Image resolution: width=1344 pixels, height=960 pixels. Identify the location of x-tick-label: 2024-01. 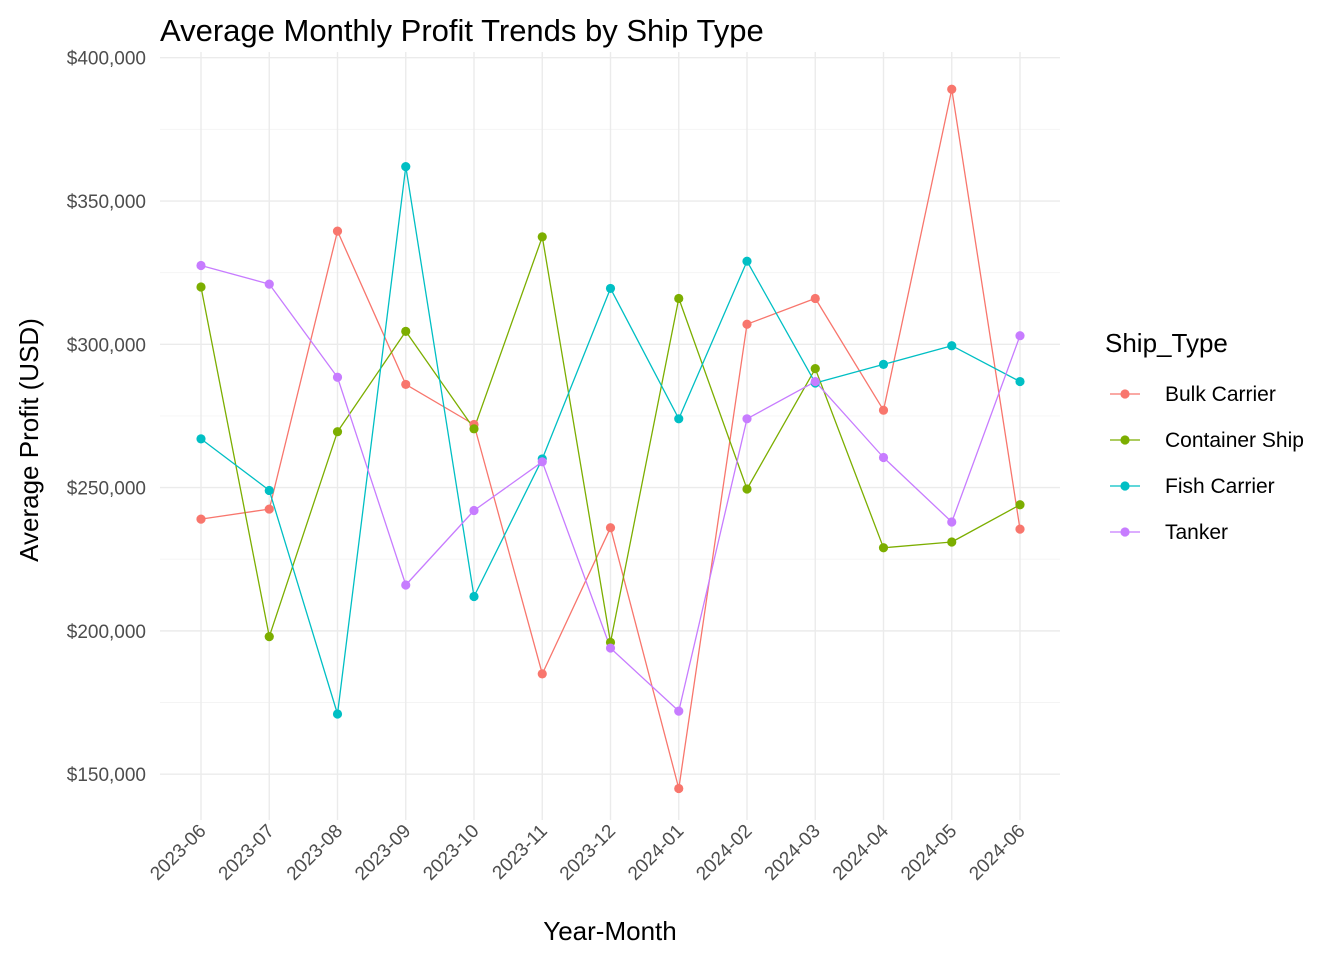
(656, 853).